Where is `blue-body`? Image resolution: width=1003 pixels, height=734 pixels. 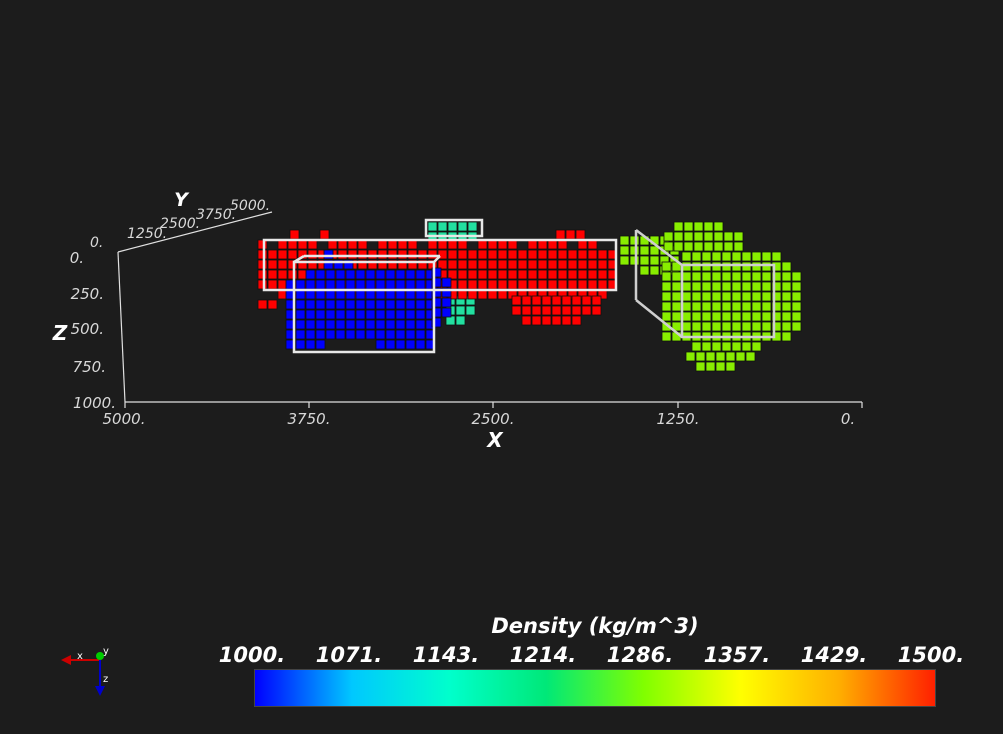
blue-body is located at coordinates (368, 299).